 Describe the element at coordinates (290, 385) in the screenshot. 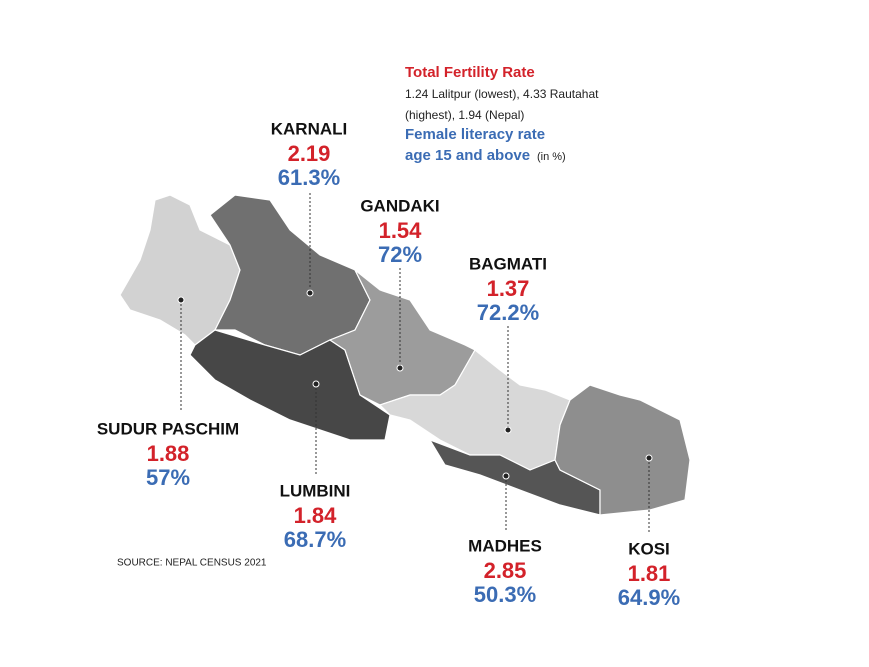

I see `lumbini-shape` at that location.